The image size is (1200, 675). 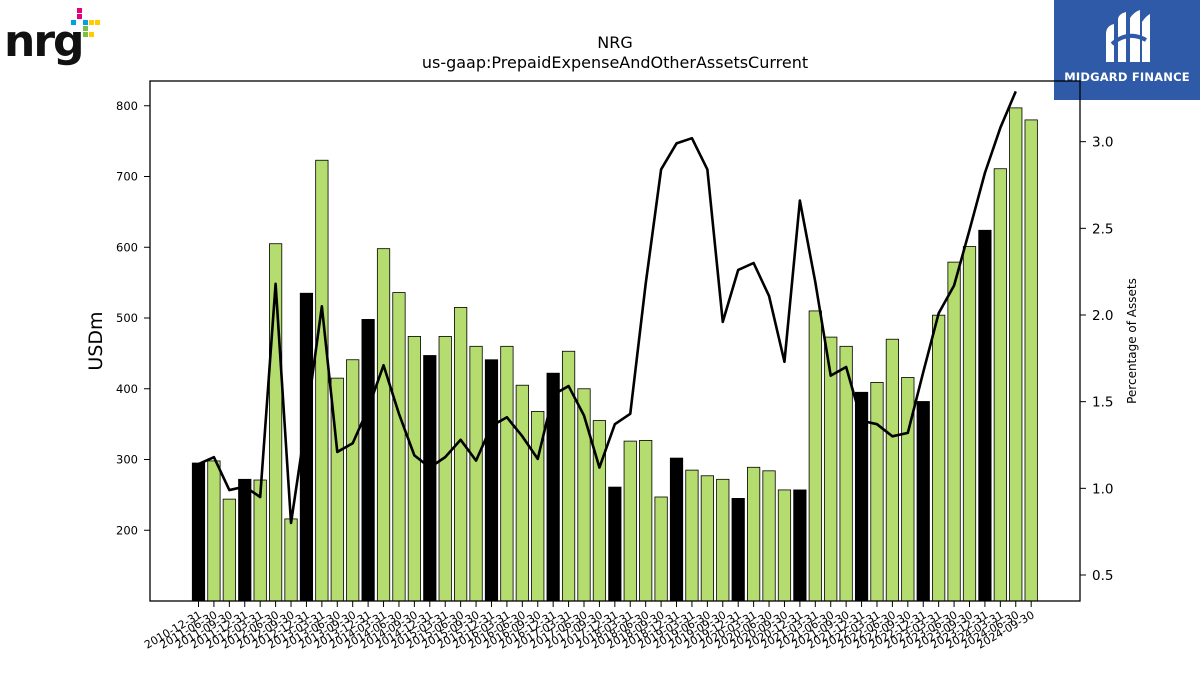 What do you see at coordinates (1128, 36) in the screenshot?
I see `midgard-emblem-icon` at bounding box center [1128, 36].